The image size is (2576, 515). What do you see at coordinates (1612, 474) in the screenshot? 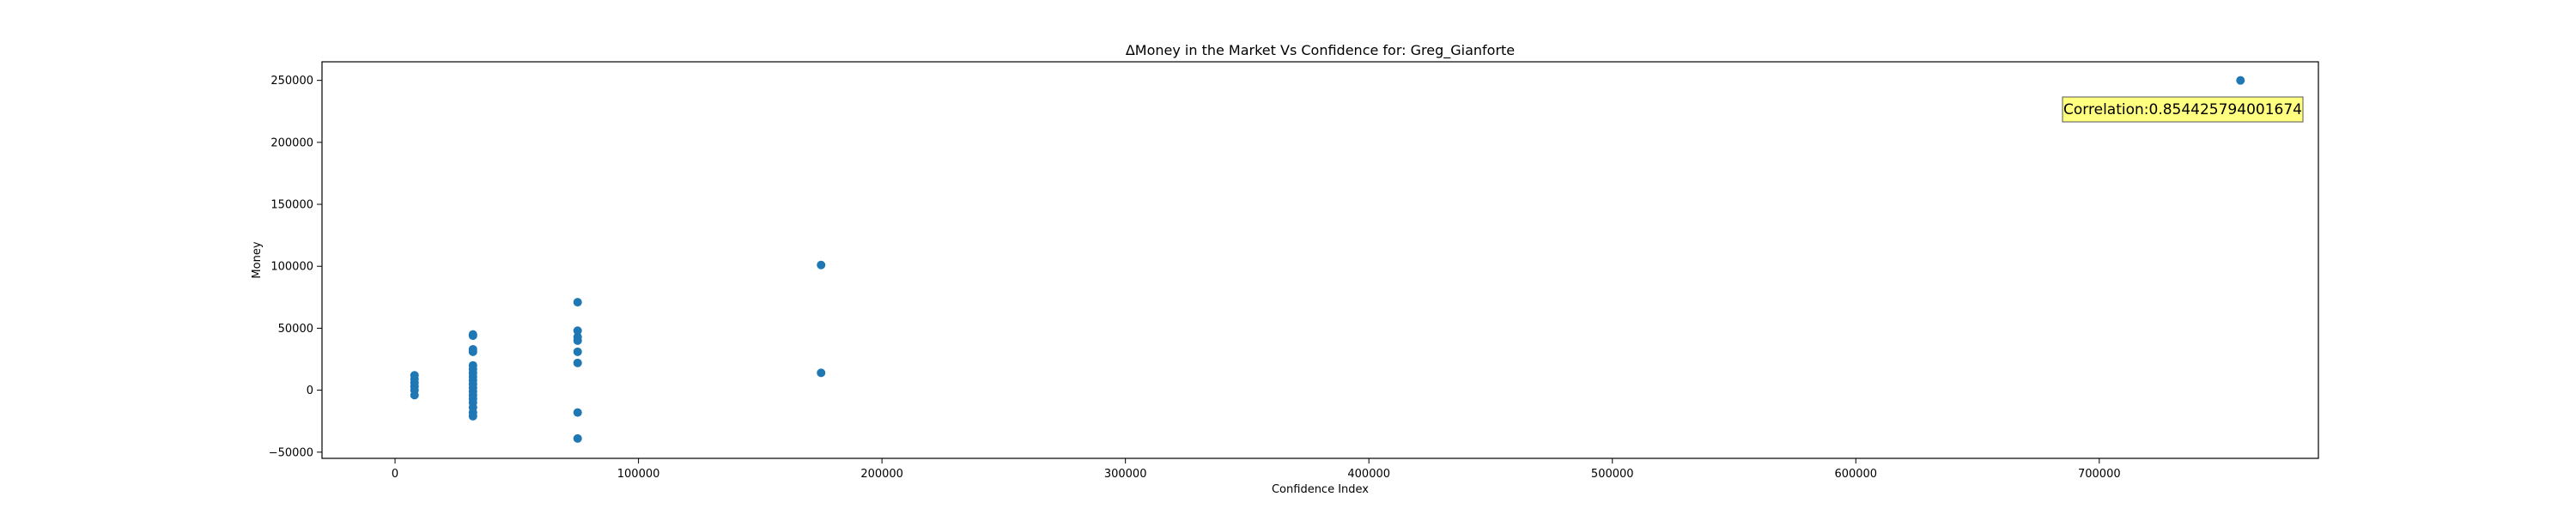
I see `x-tick-label: 500000` at bounding box center [1612, 474].